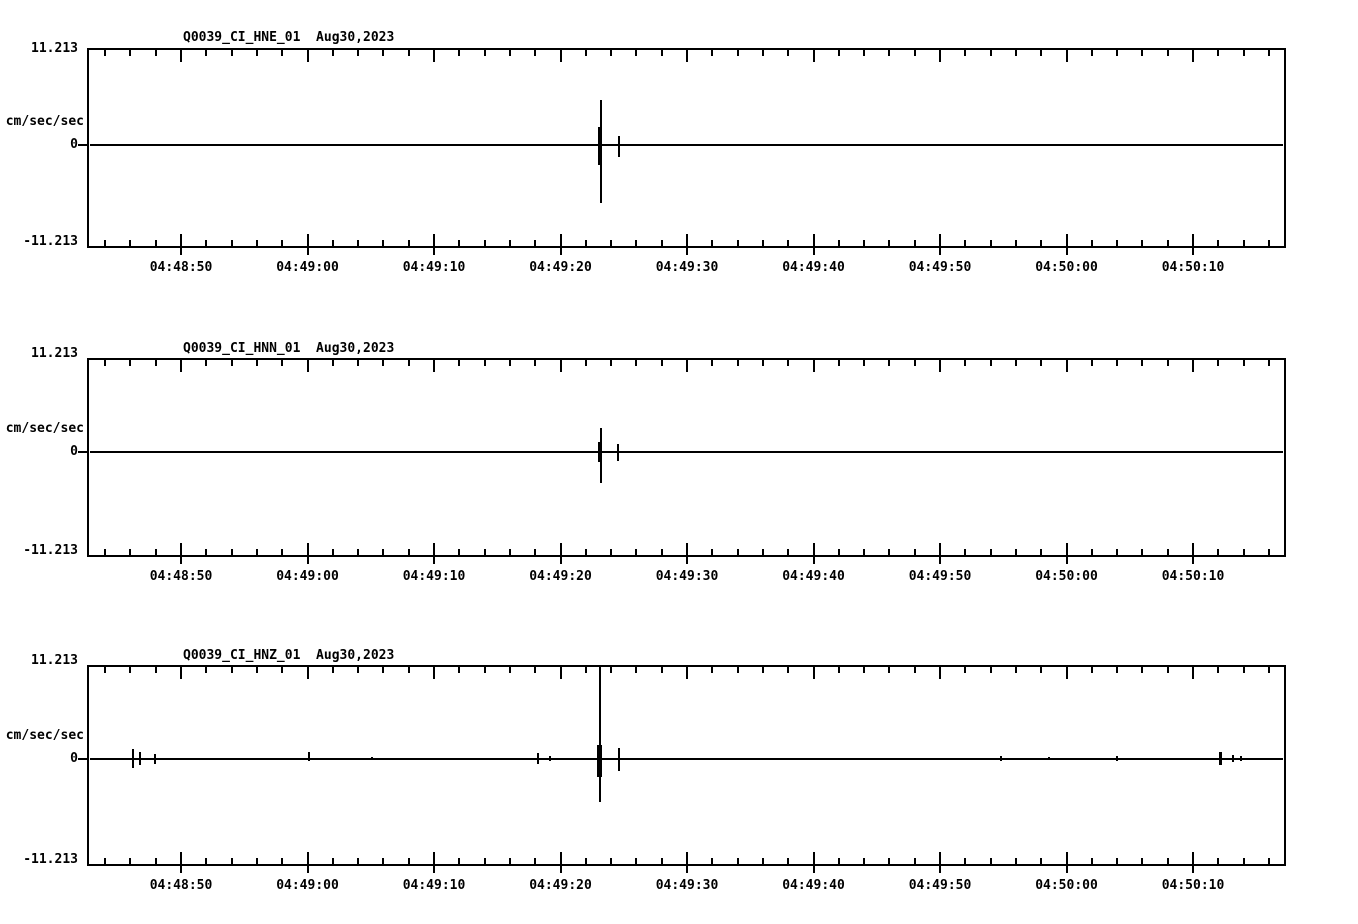  What do you see at coordinates (1193, 267) in the screenshot?
I see `x-axis-tick-label: 04:50:10` at bounding box center [1193, 267].